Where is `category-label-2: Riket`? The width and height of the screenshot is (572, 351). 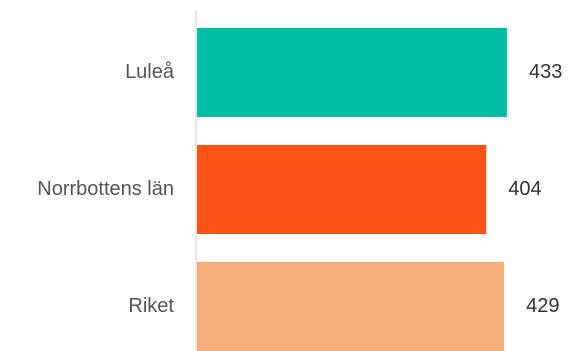
category-label-2: Riket is located at coordinates (151, 306).